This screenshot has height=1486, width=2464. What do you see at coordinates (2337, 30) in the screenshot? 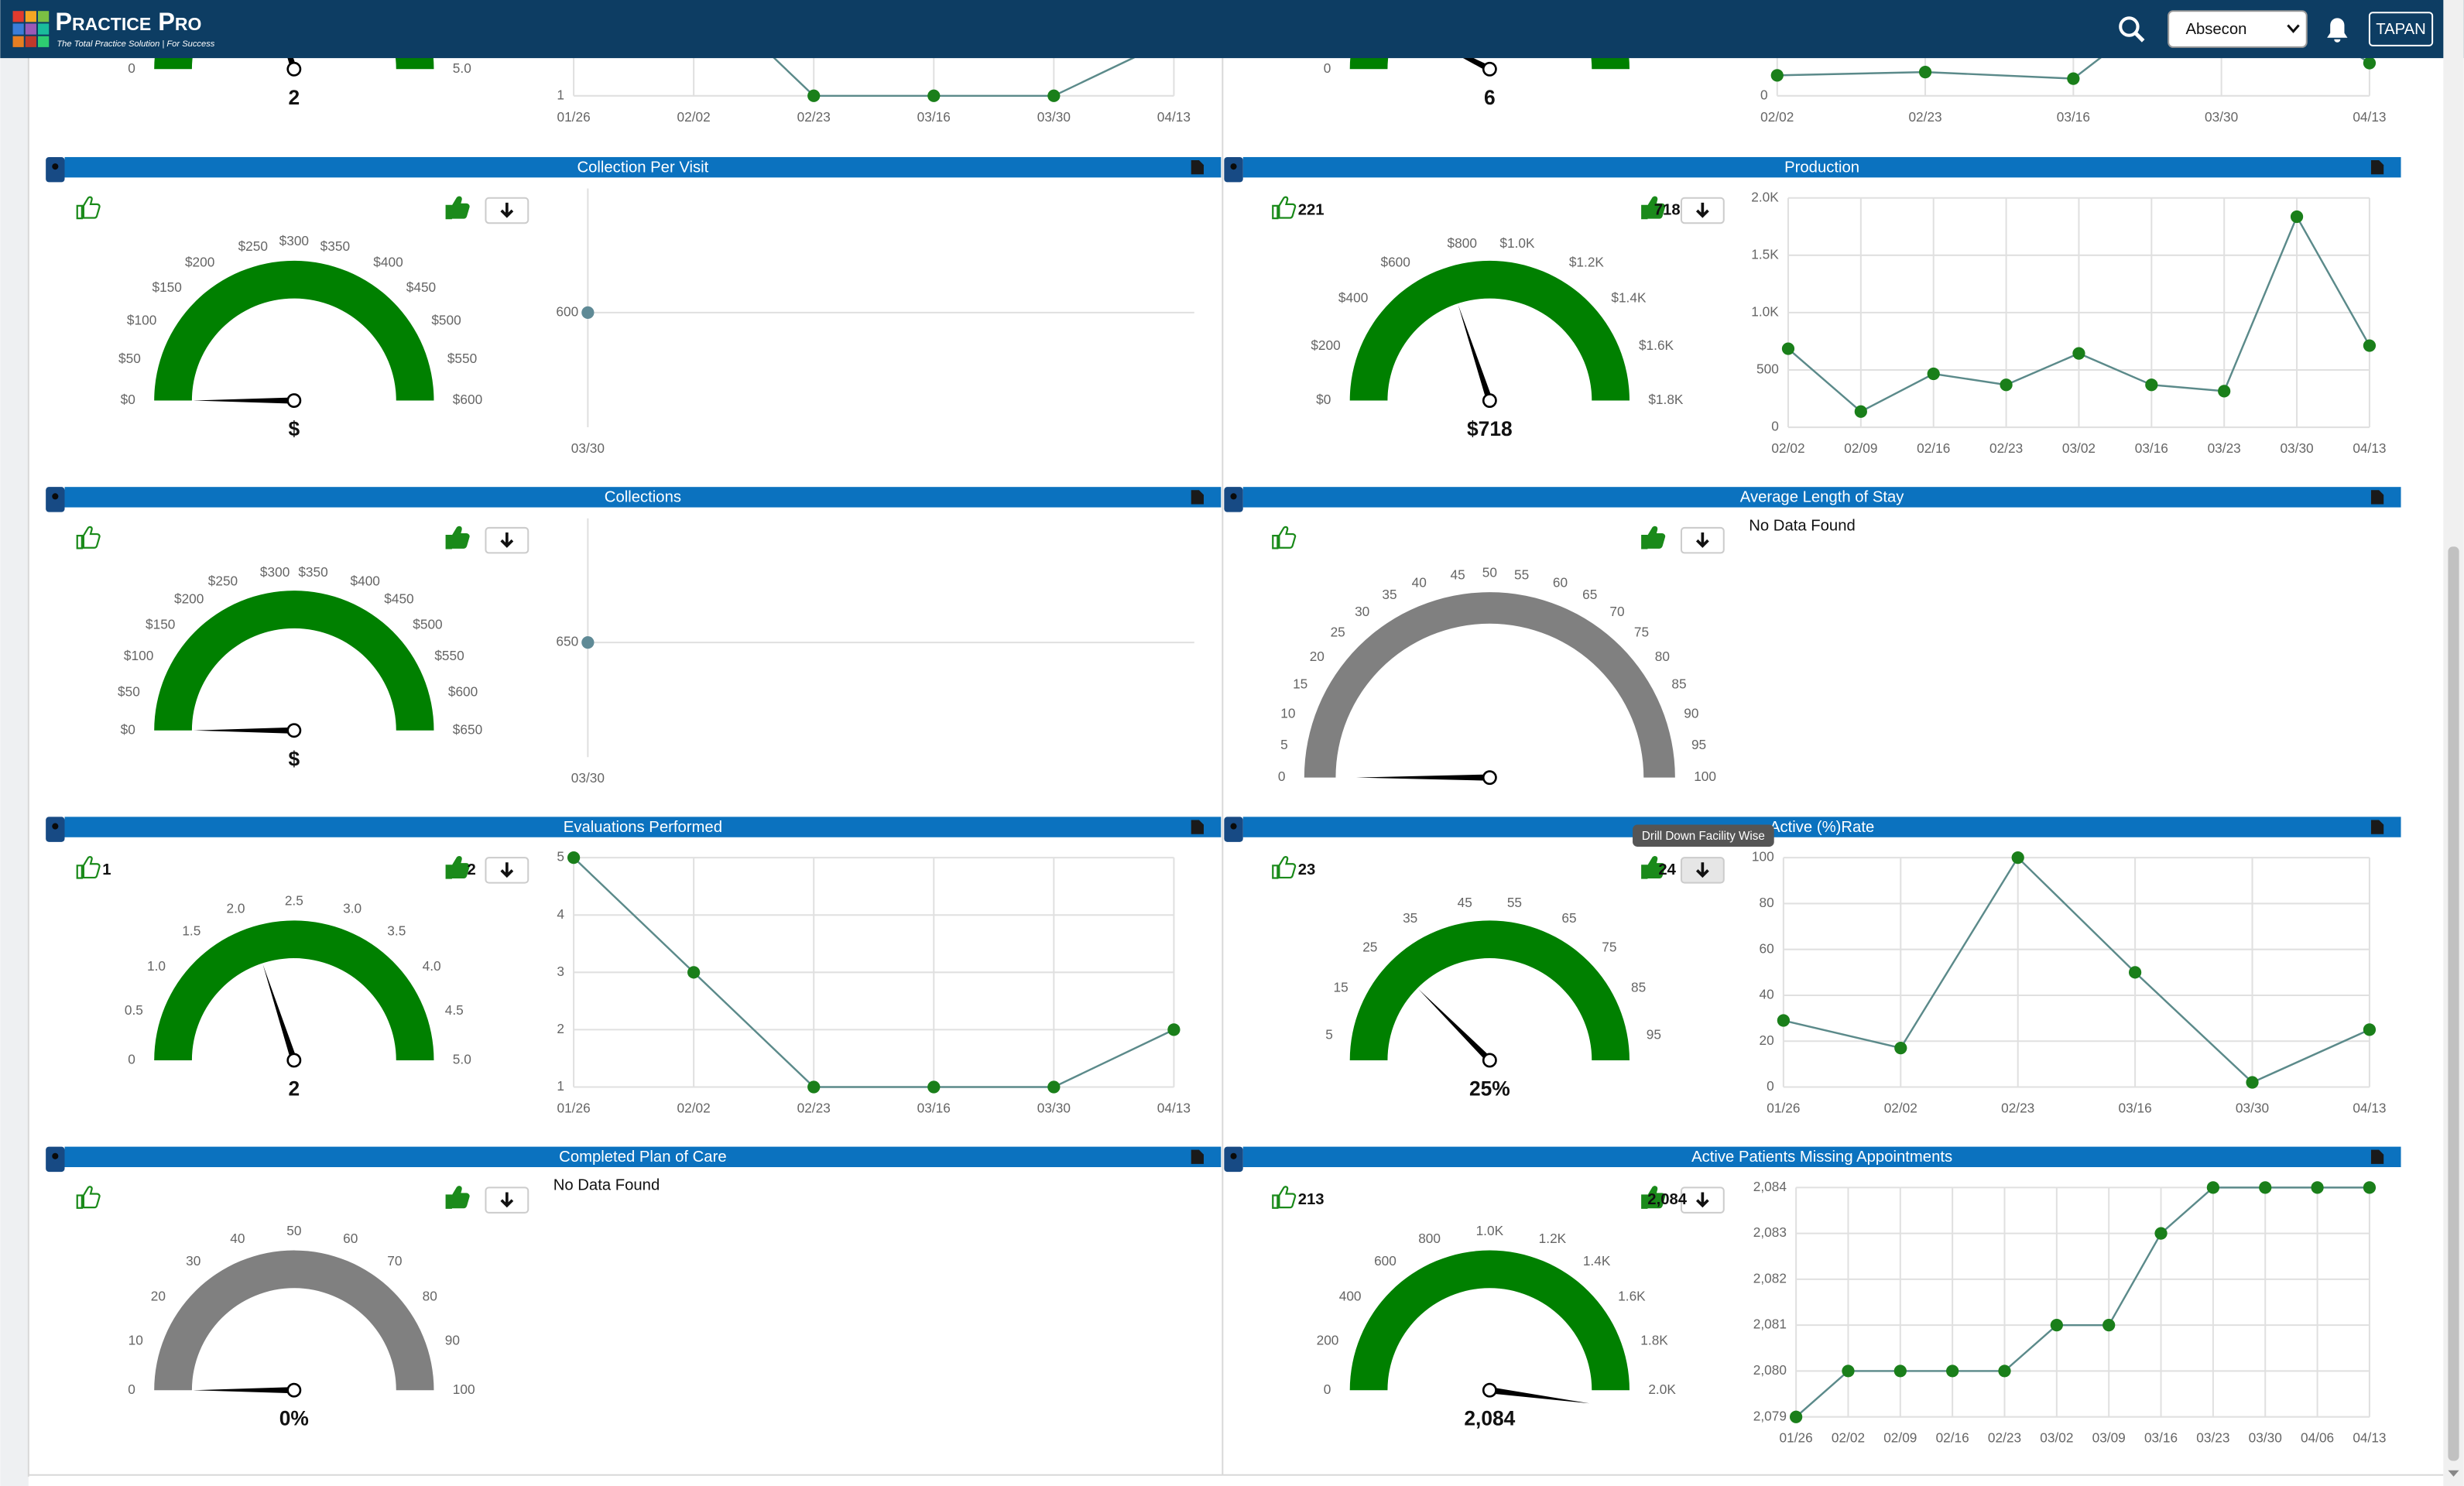
I see `notification-bell` at bounding box center [2337, 30].